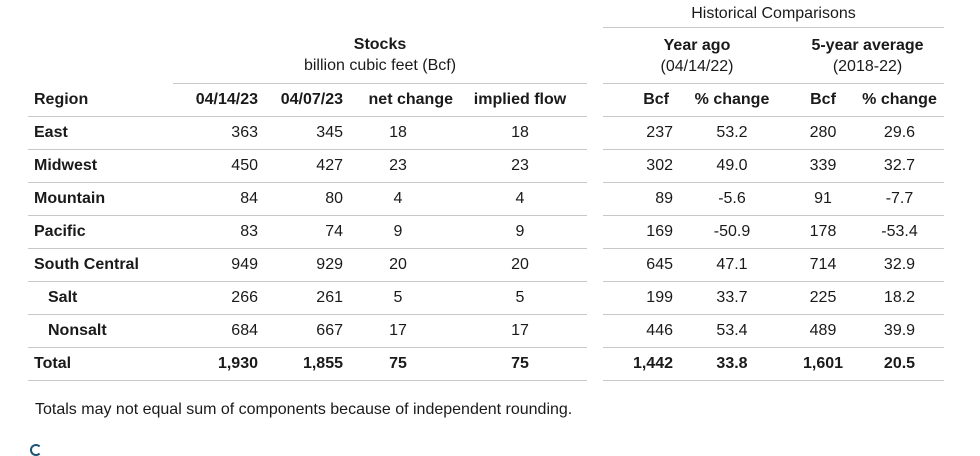 Image resolution: width=980 pixels, height=456 pixels. I want to click on implied-flow-cell: 5, so click(520, 298).